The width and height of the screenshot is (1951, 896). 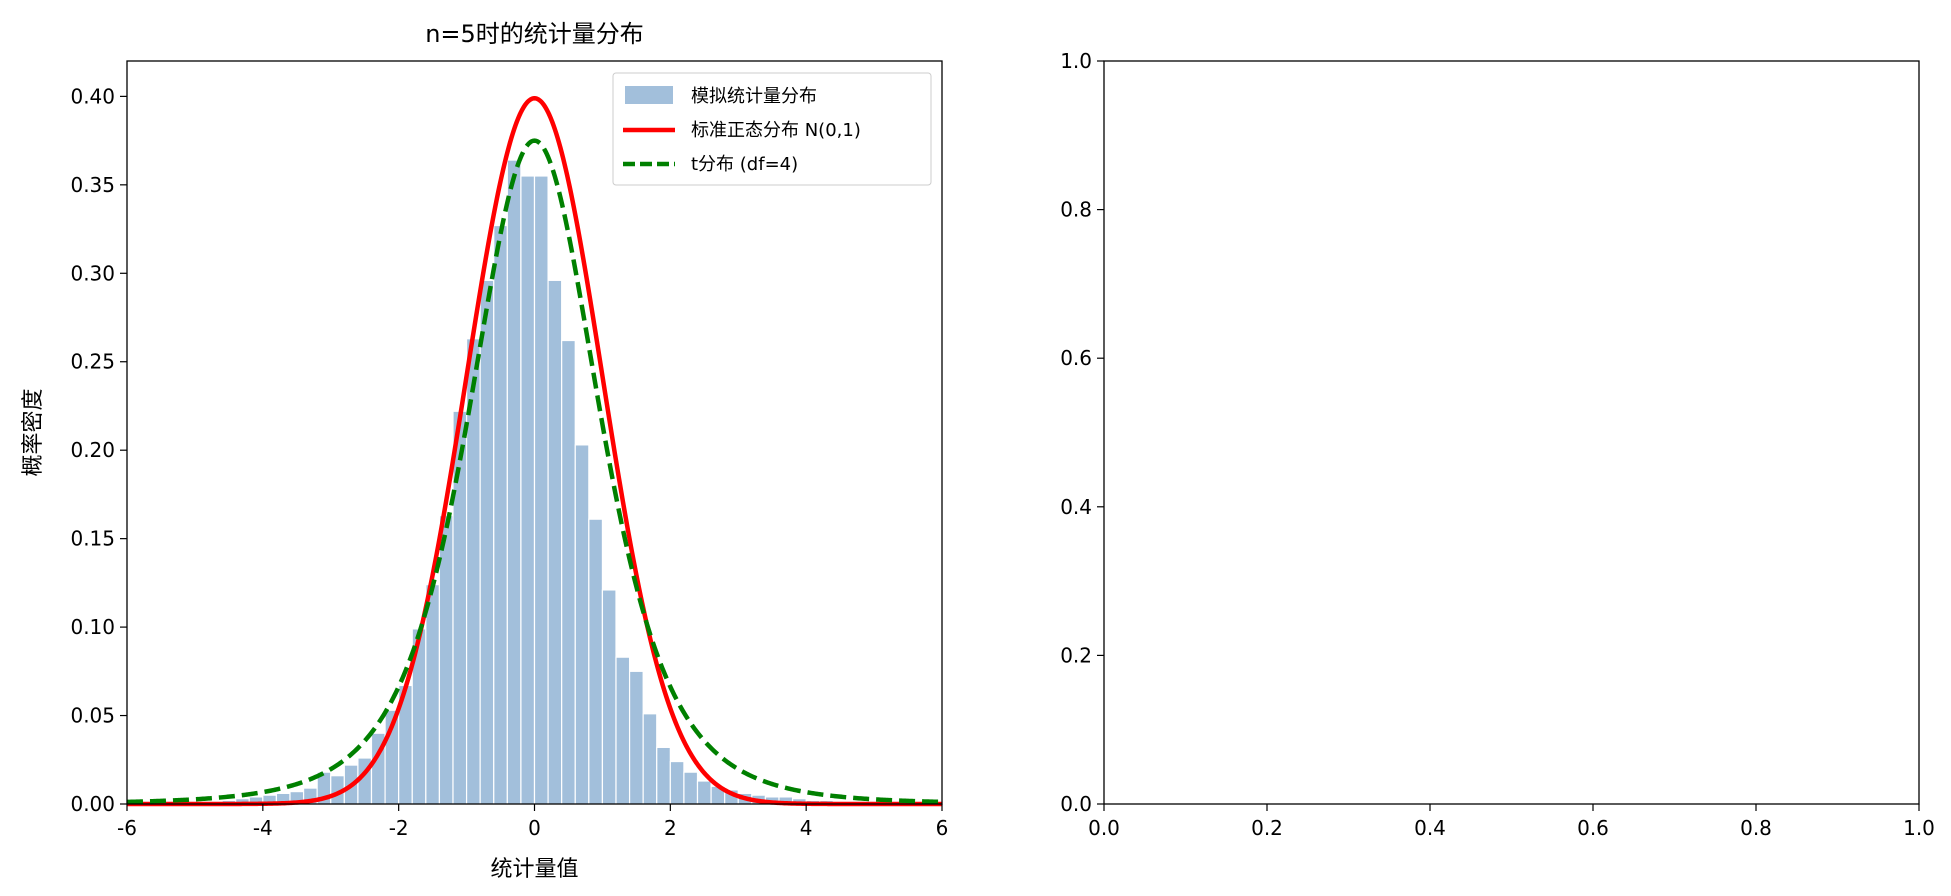 What do you see at coordinates (399, 828) in the screenshot?
I see `left-x-tick-label: -2` at bounding box center [399, 828].